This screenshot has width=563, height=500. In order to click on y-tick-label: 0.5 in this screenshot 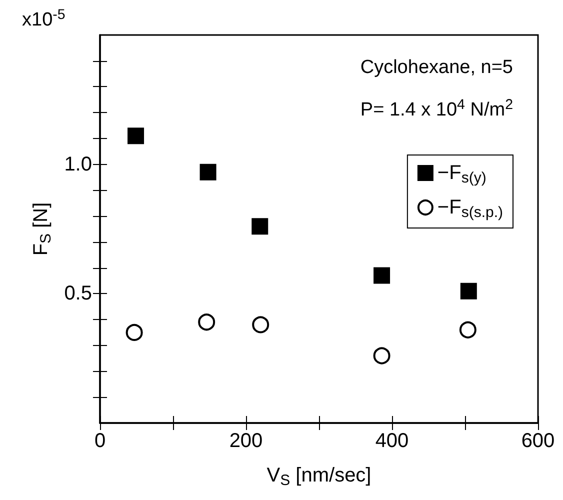, I will do `click(78, 293)`.